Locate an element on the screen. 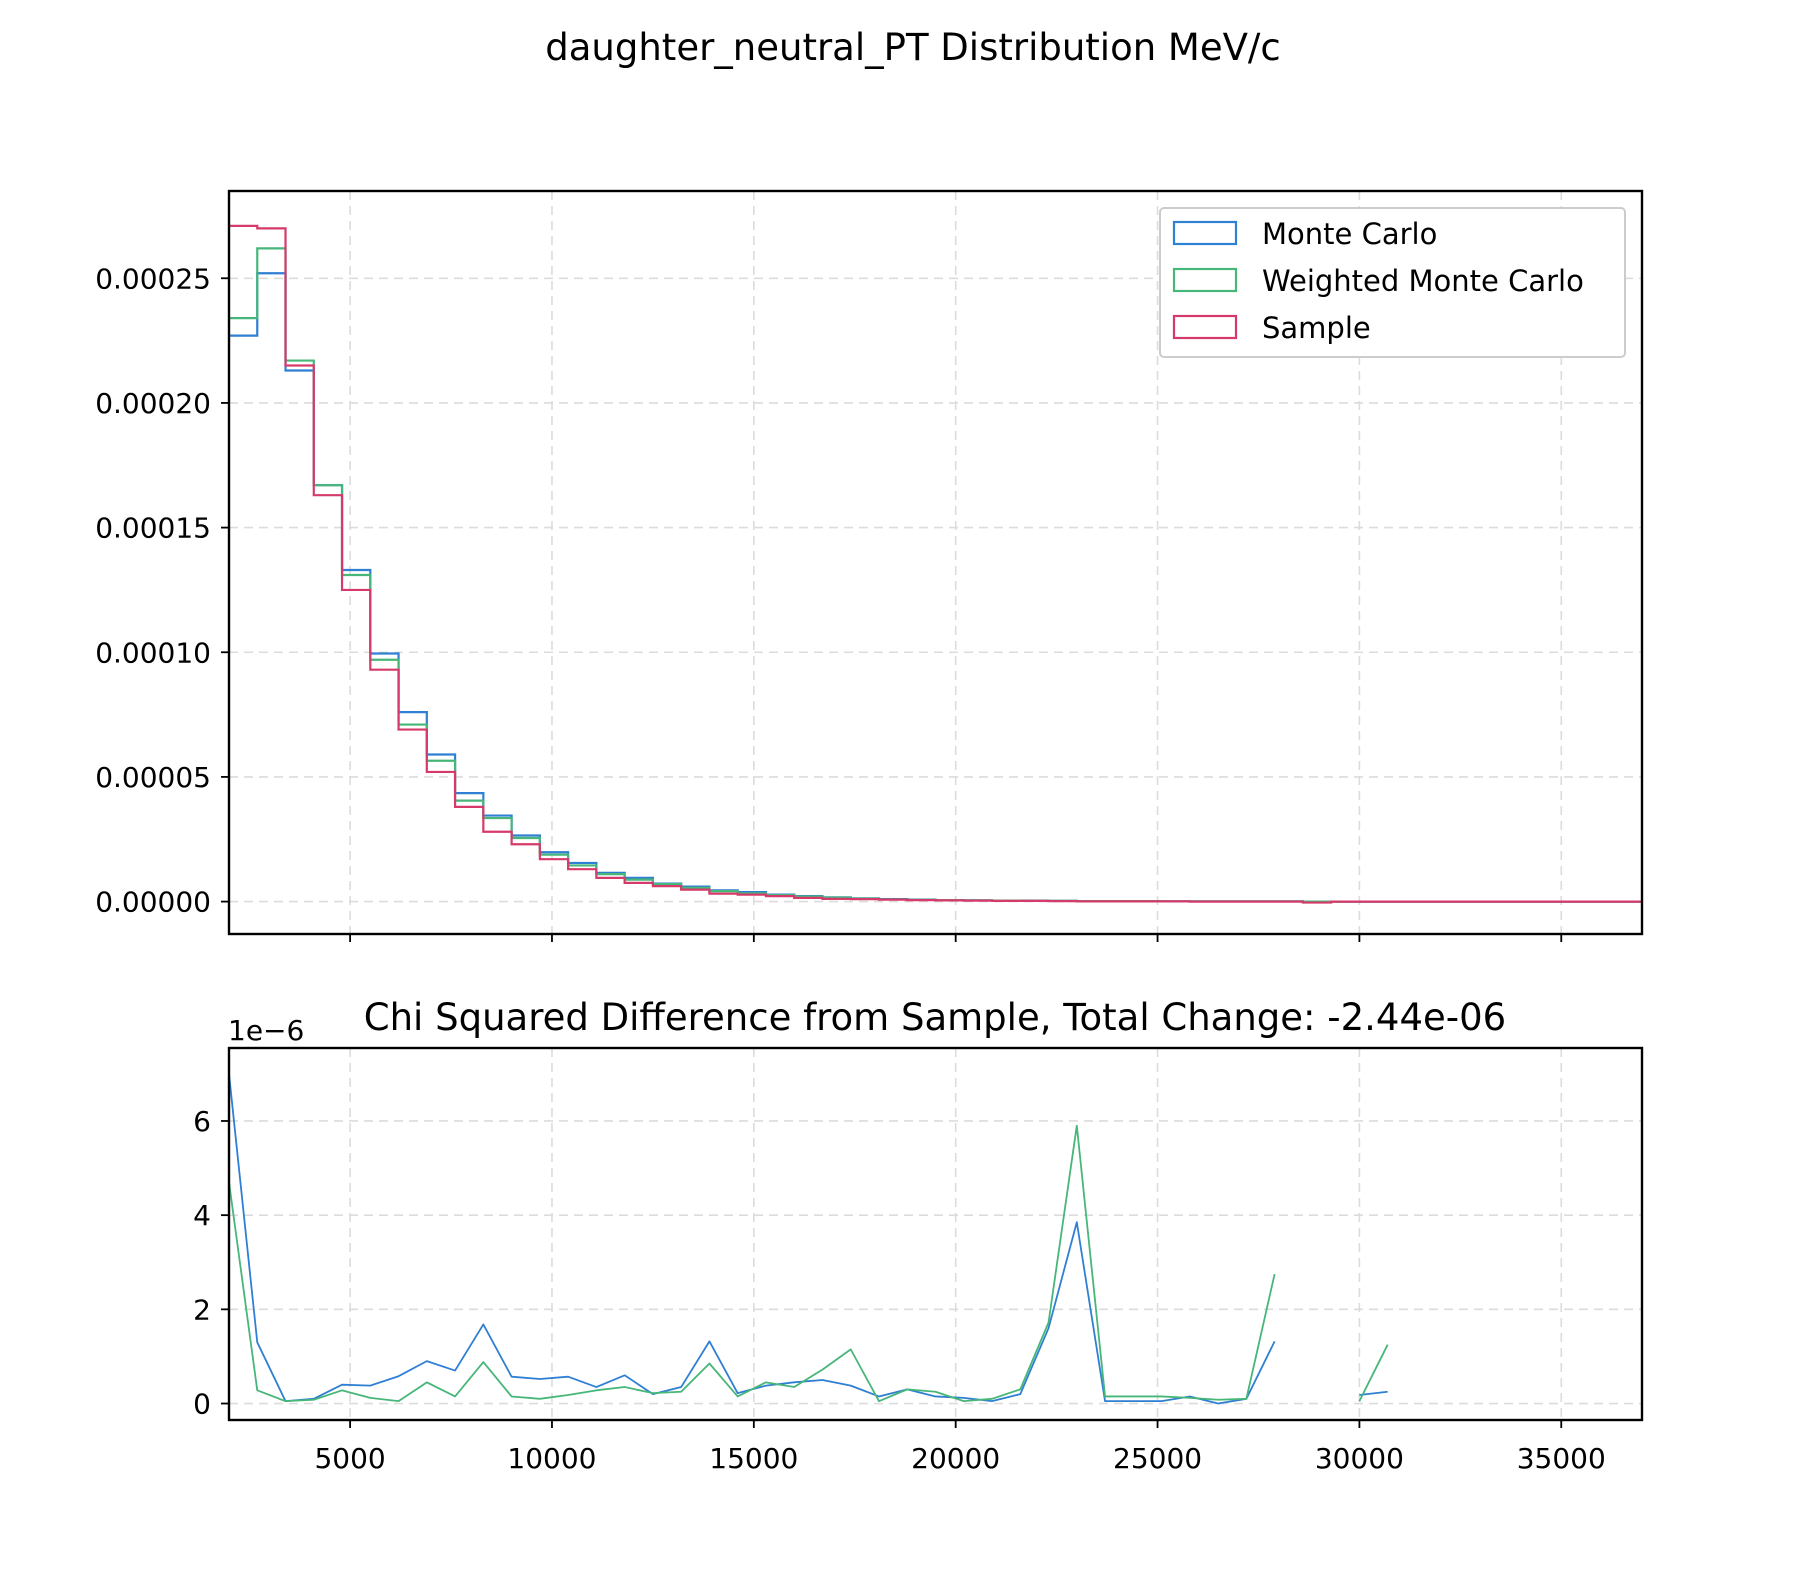 The width and height of the screenshot is (1816, 1589). legend-label-sample: Sample is located at coordinates (1316, 328).